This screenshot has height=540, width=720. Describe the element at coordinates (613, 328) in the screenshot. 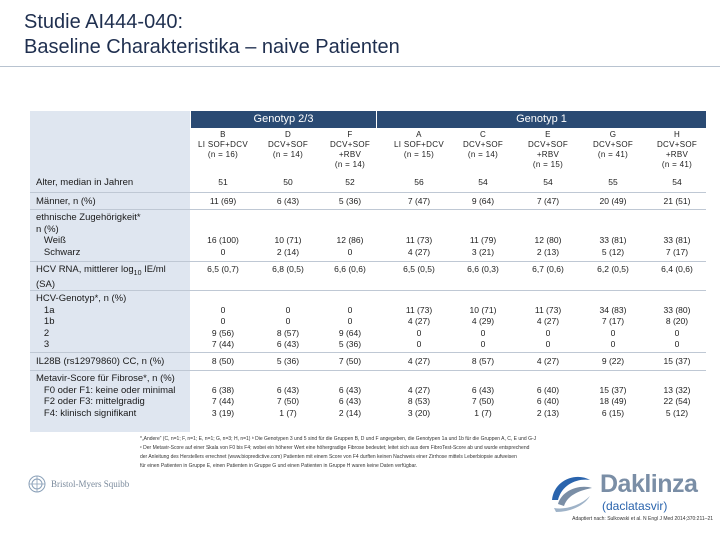

I see `table-cell: 34 (83) 7 (17) 0 0` at that location.